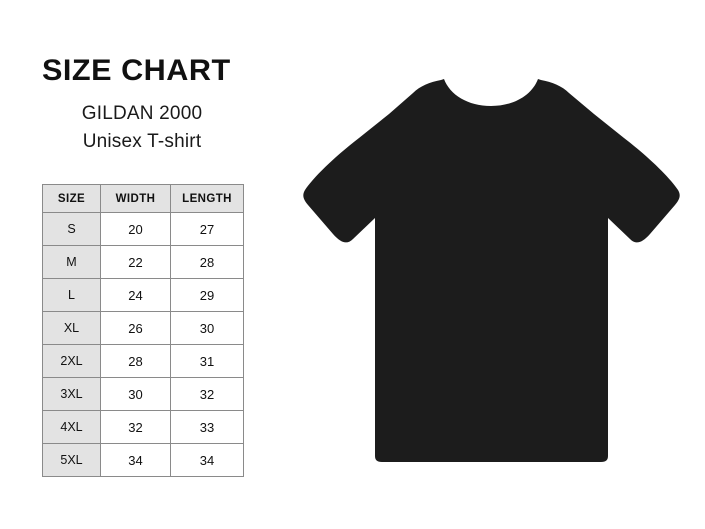 The image size is (705, 529). I want to click on cell-size: 3XL, so click(71, 394).